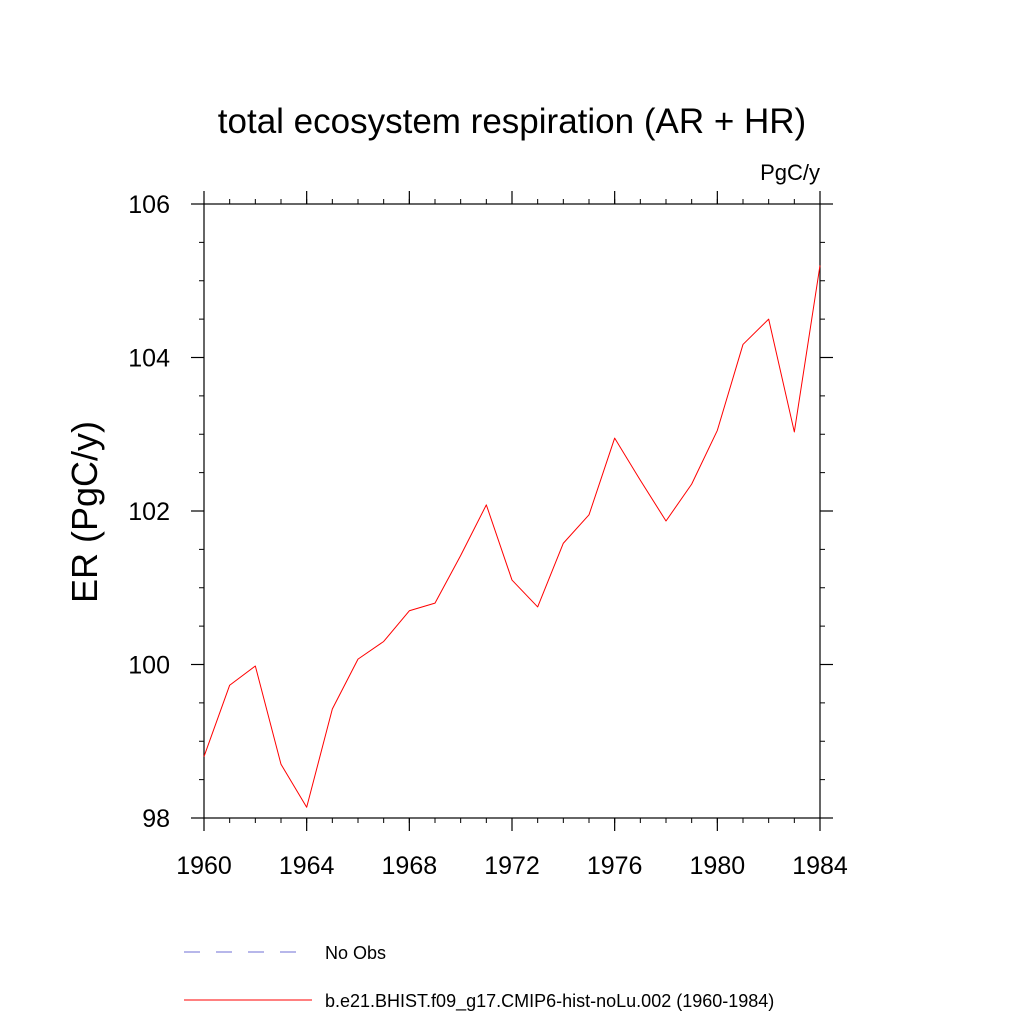 The width and height of the screenshot is (1024, 1024). What do you see at coordinates (718, 866) in the screenshot?
I see `x-tick-label: 1980` at bounding box center [718, 866].